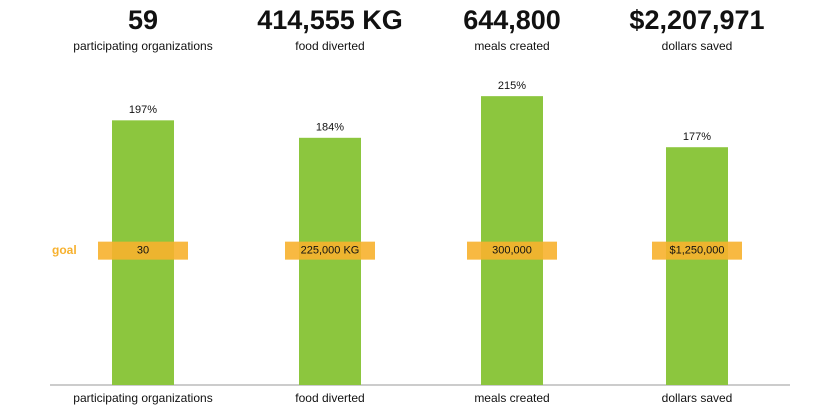 This screenshot has width=825, height=413. I want to click on headline-caption: dollars saved, so click(697, 46).